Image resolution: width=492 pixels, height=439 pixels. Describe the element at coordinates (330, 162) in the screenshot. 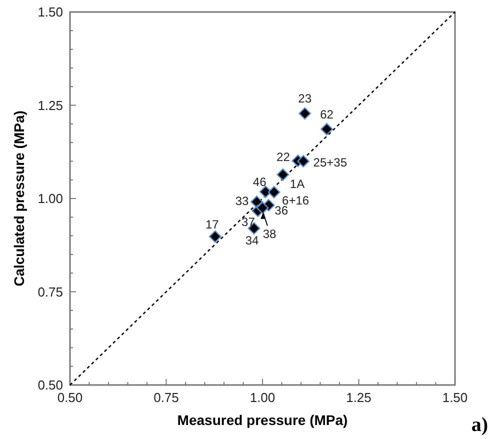

I see `annotation: 25+35` at that location.